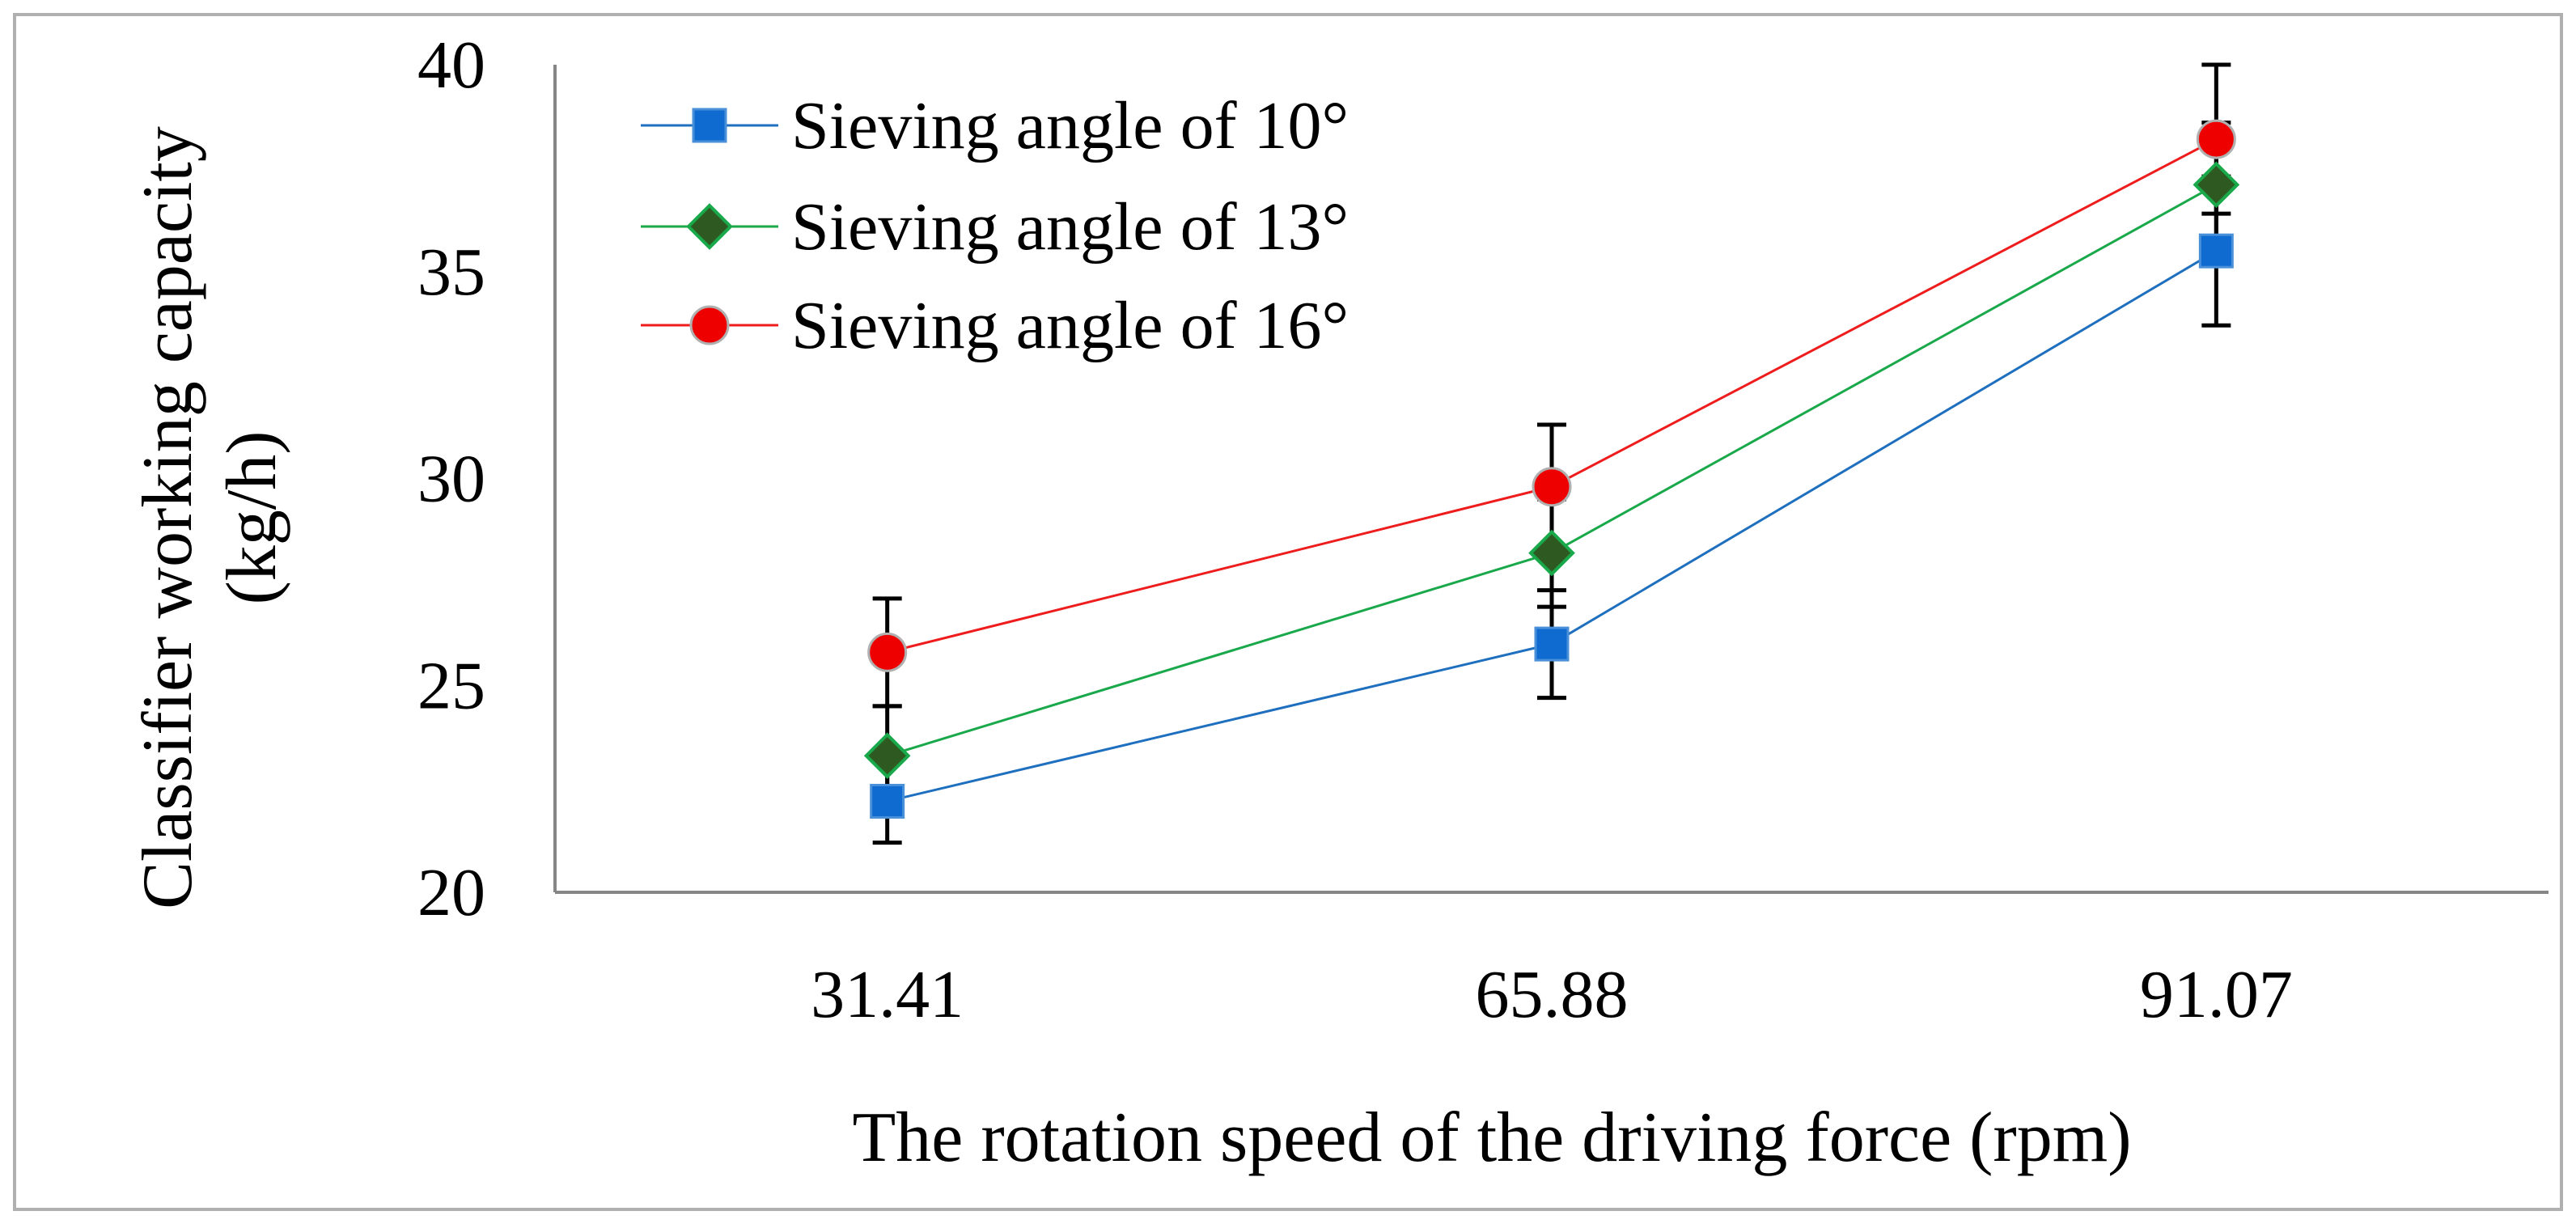 The height and width of the screenshot is (1228, 2576). Describe the element at coordinates (709, 227) in the screenshot. I see `legend-series-2-marker` at that location.